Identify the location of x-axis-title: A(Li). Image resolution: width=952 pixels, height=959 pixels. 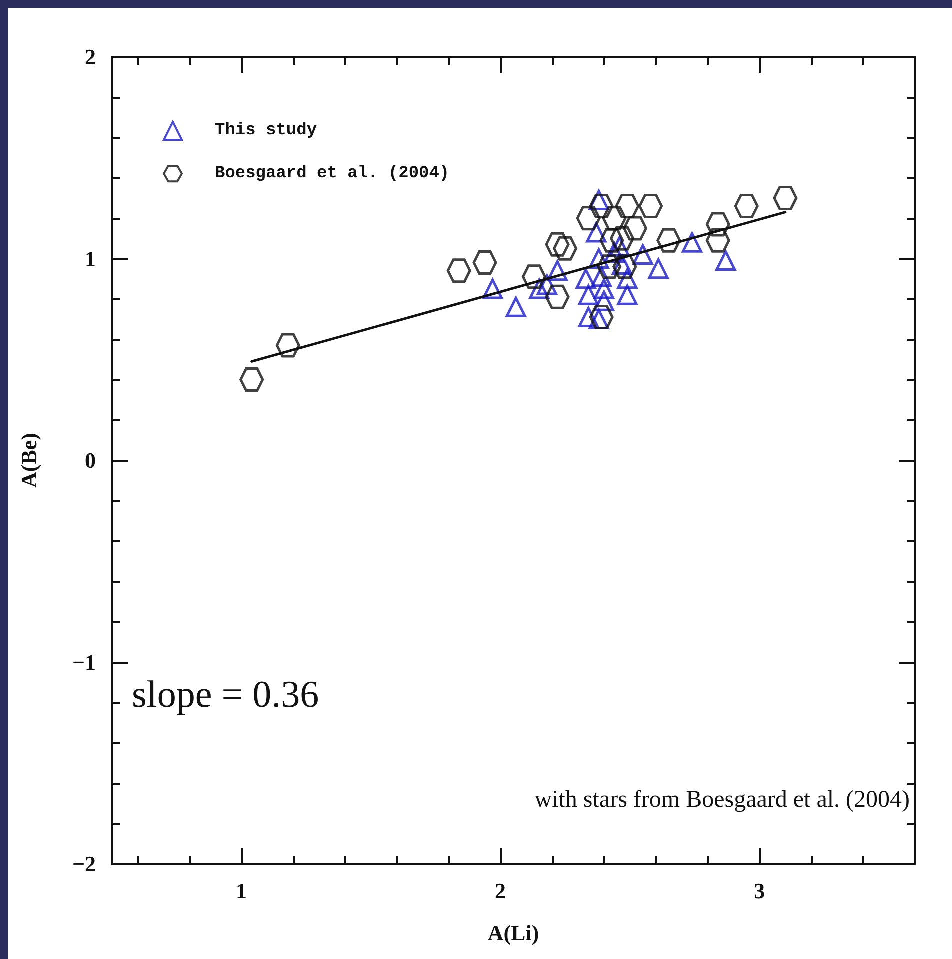
(514, 933).